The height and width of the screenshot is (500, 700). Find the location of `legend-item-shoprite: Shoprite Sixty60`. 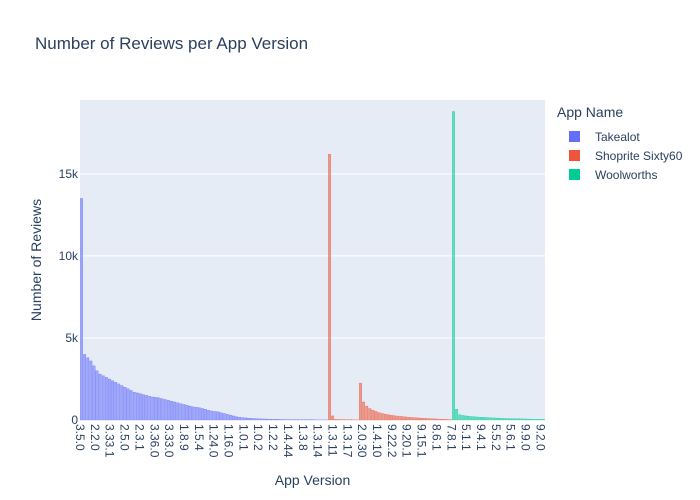

legend-item-shoprite: Shoprite Sixty60 is located at coordinates (619, 155).